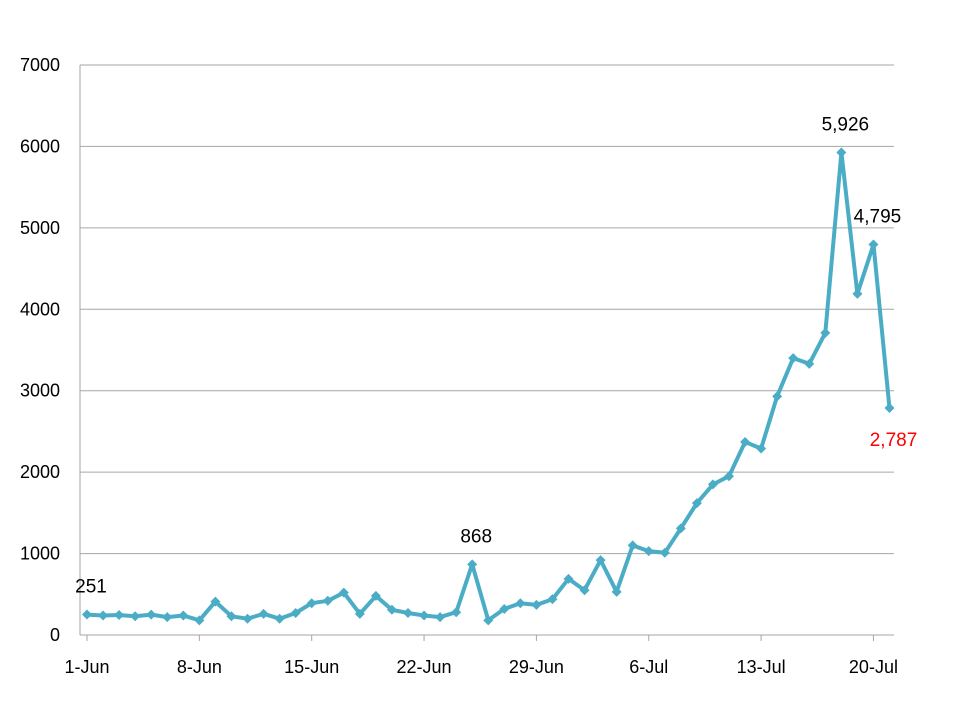 The image size is (960, 720). Describe the element at coordinates (40, 554) in the screenshot. I see `y-tick-label-1000: 1000` at that location.